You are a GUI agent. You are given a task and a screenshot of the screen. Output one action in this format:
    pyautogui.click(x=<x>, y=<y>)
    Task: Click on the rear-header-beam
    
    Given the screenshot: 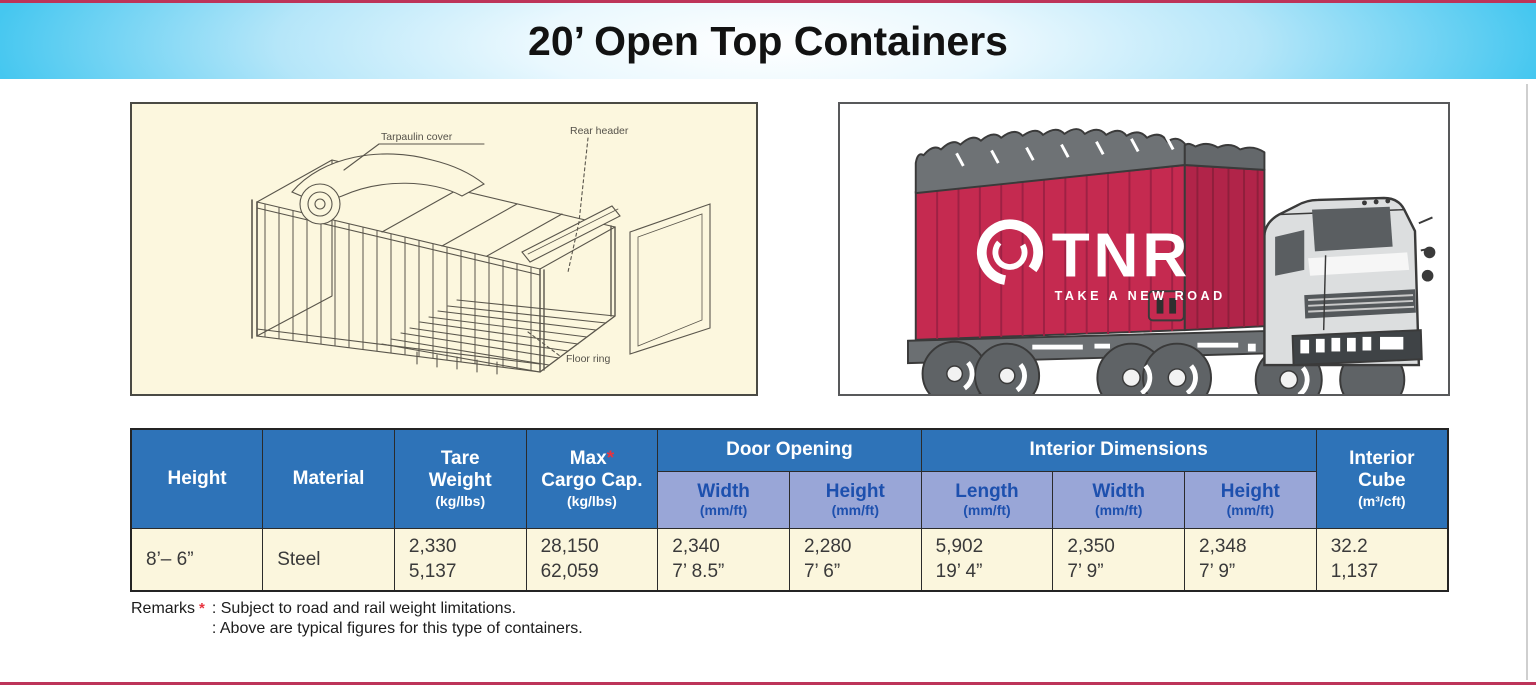 What is the action you would take?
    pyautogui.click(x=571, y=234)
    